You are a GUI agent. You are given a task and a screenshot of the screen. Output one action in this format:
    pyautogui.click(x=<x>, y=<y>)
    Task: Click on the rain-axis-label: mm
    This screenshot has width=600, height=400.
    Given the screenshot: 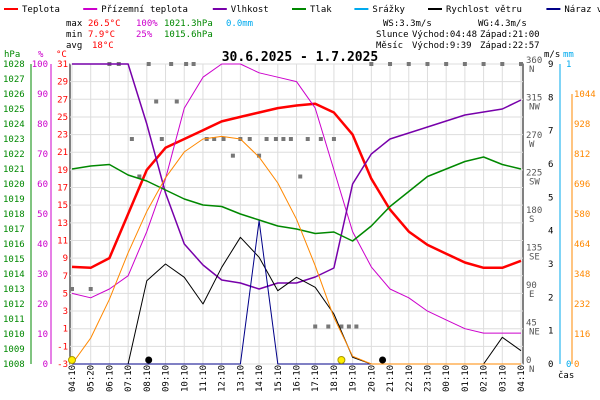 What is the action you would take?
    pyautogui.click(x=568, y=55)
    